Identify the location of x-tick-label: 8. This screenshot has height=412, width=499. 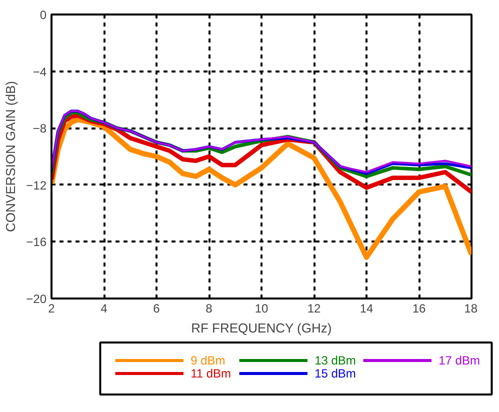
(209, 309).